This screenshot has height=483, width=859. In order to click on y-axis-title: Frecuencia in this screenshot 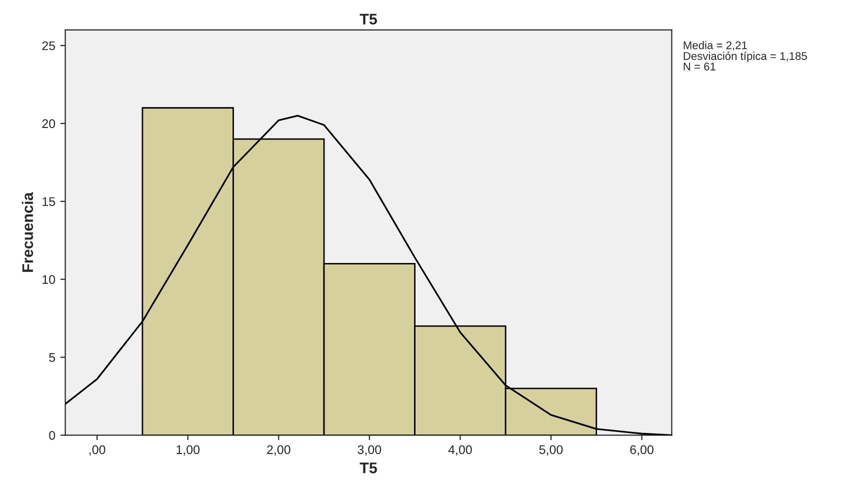, I will do `click(28, 232)`.